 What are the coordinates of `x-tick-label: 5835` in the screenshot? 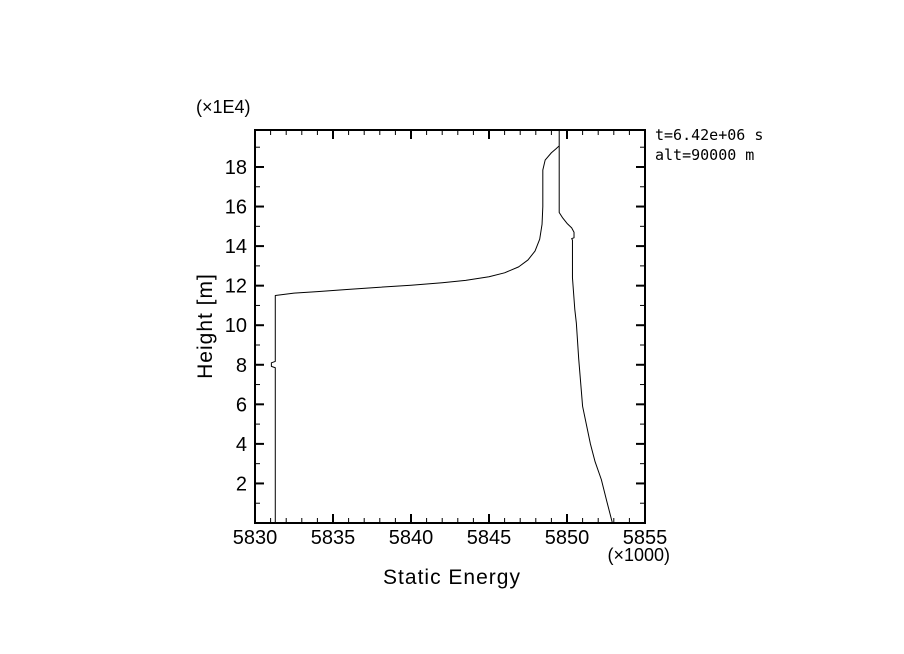 It's located at (333, 538).